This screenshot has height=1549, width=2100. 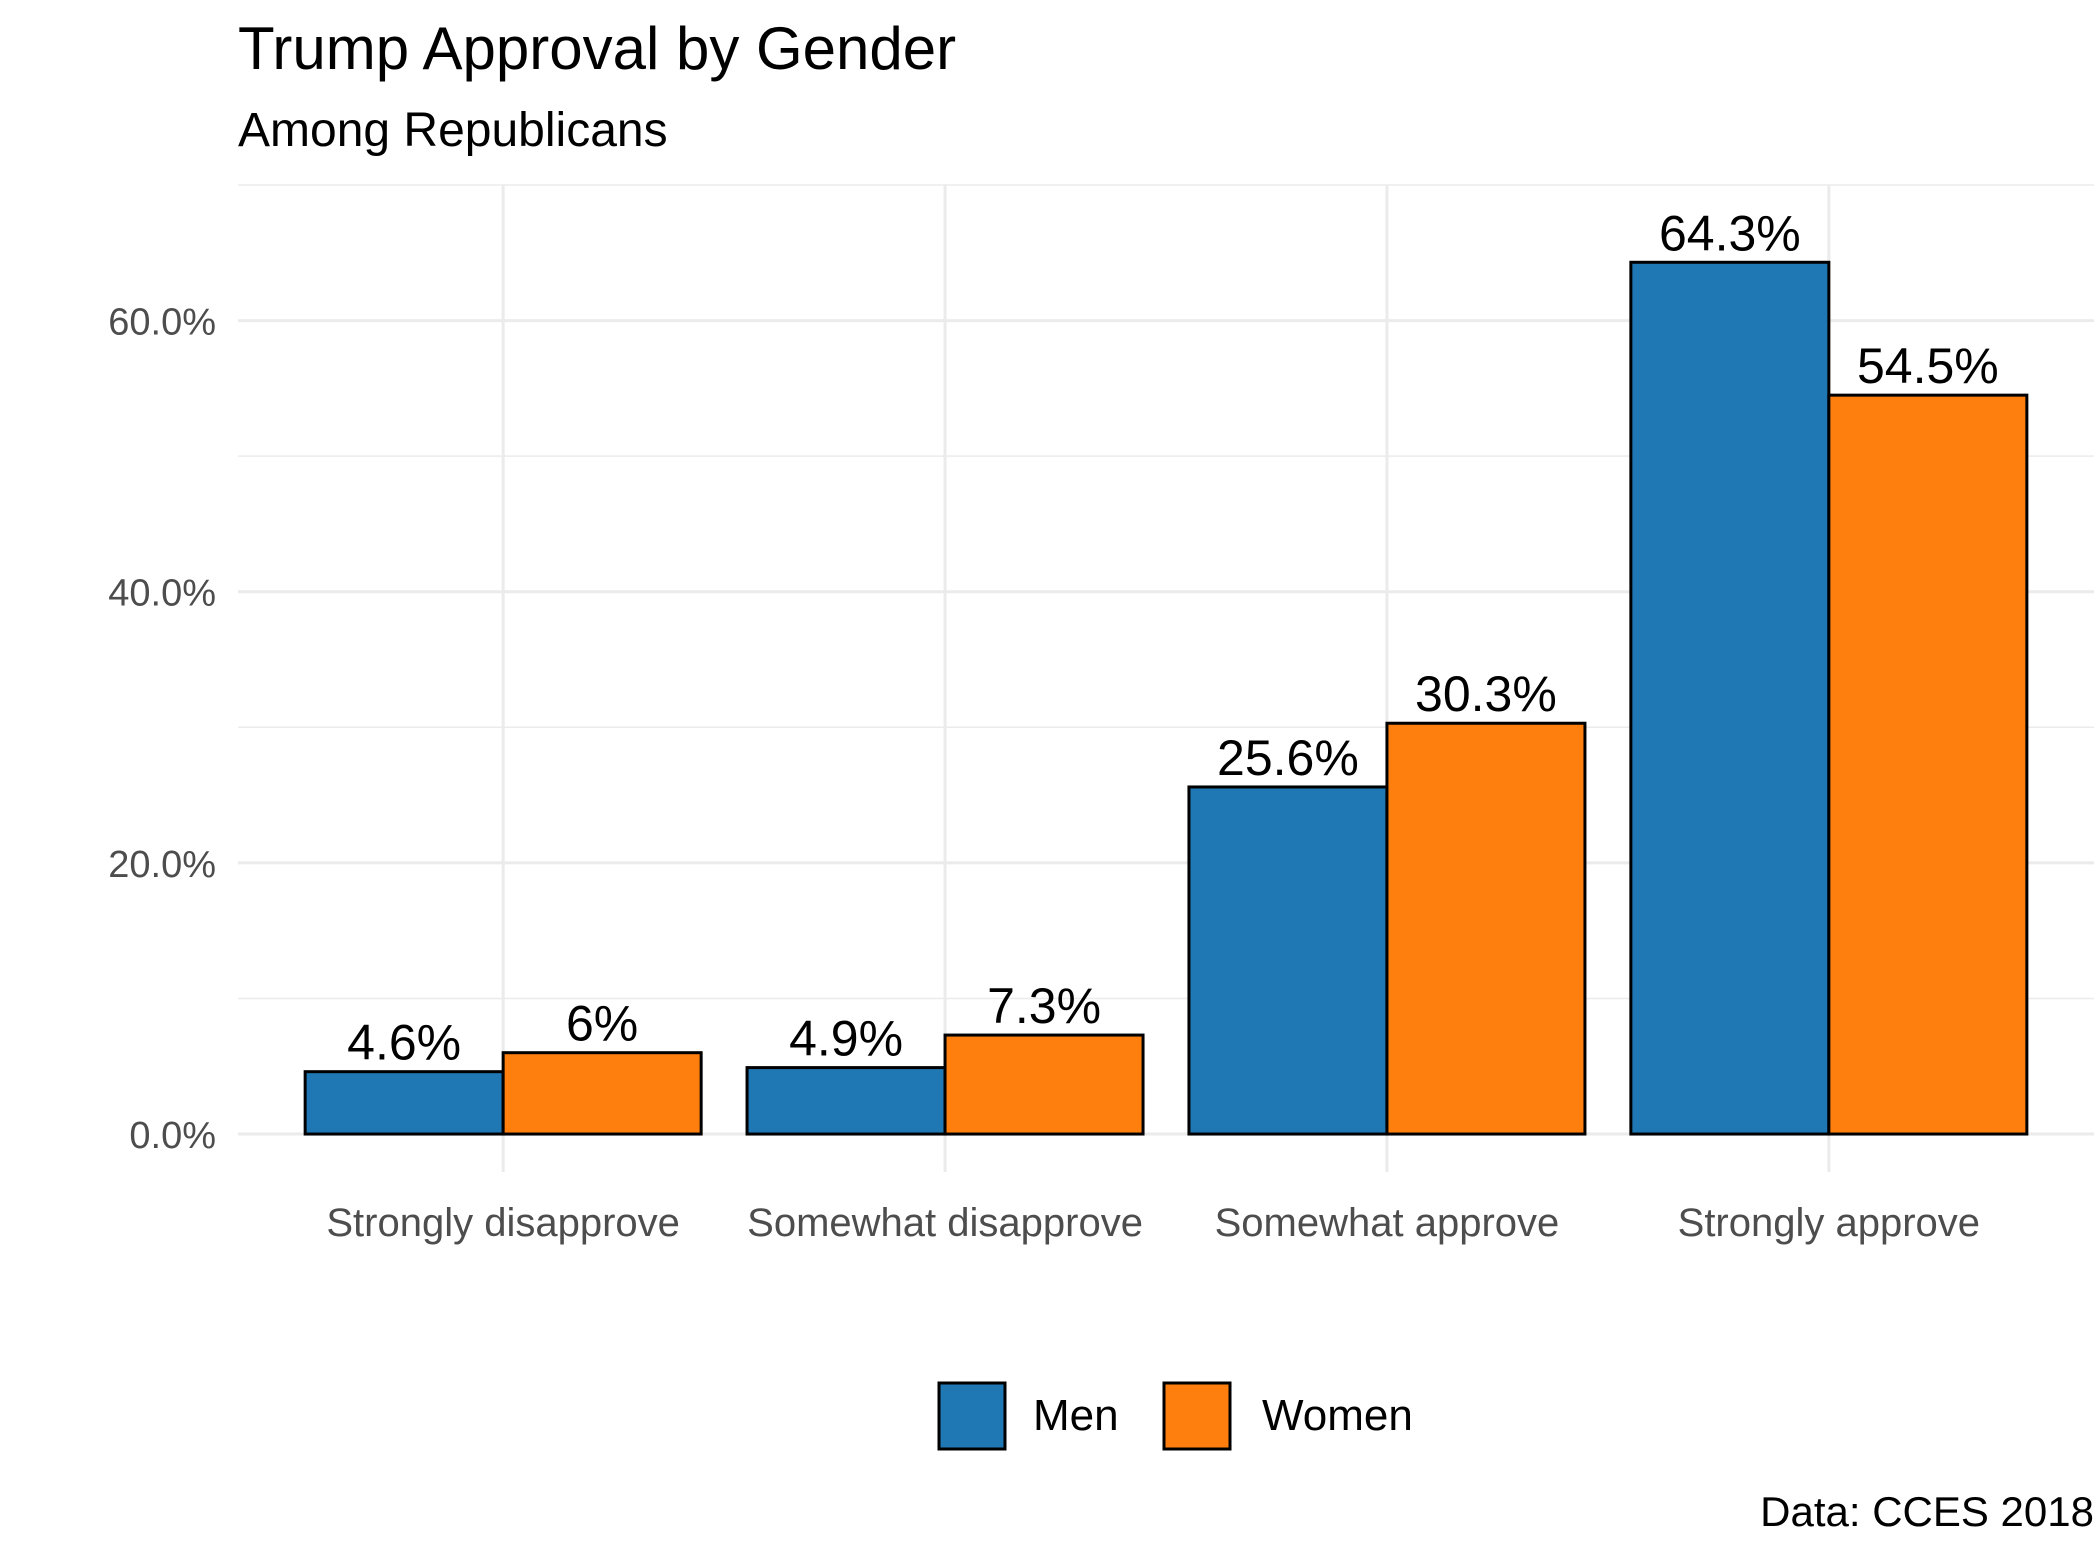 What do you see at coordinates (1288, 758) in the screenshot?
I see `bar-value-label: 25.6%` at bounding box center [1288, 758].